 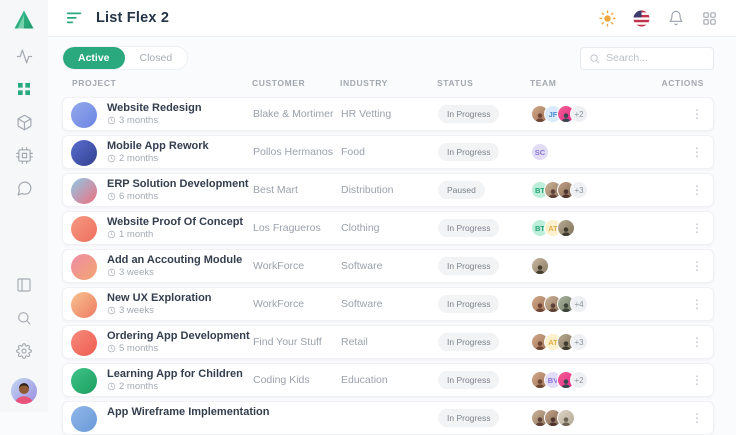 What do you see at coordinates (655, 58) in the screenshot?
I see `search-input` at bounding box center [655, 58].